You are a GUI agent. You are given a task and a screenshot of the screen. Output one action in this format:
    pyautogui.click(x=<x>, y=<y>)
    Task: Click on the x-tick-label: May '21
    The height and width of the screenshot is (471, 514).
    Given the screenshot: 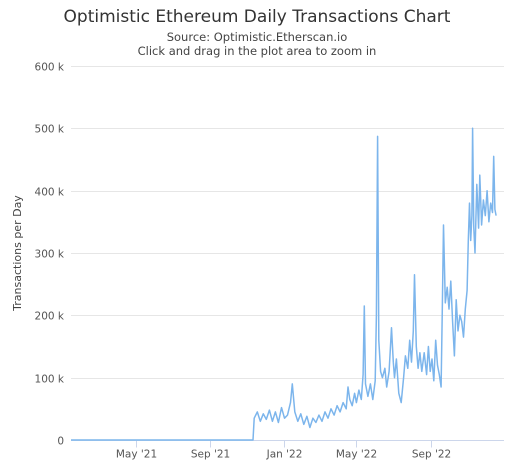 What is the action you would take?
    pyautogui.click(x=136, y=455)
    